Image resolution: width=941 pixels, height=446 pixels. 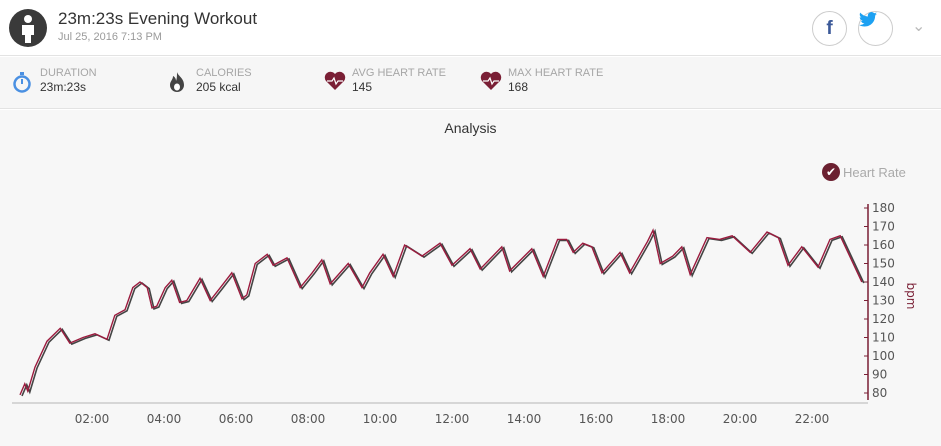 What do you see at coordinates (883, 208) in the screenshot?
I see `y-tick-label: 180` at bounding box center [883, 208].